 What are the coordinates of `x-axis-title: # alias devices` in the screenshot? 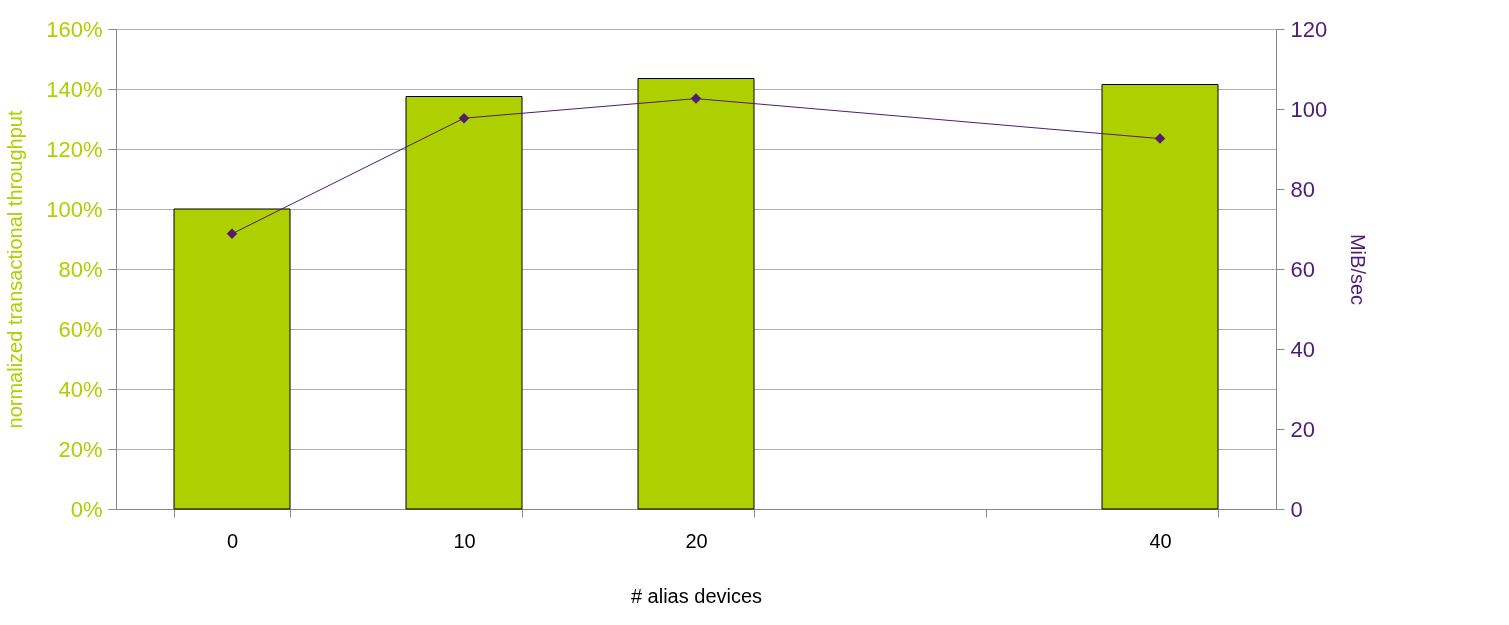 It's located at (696, 595).